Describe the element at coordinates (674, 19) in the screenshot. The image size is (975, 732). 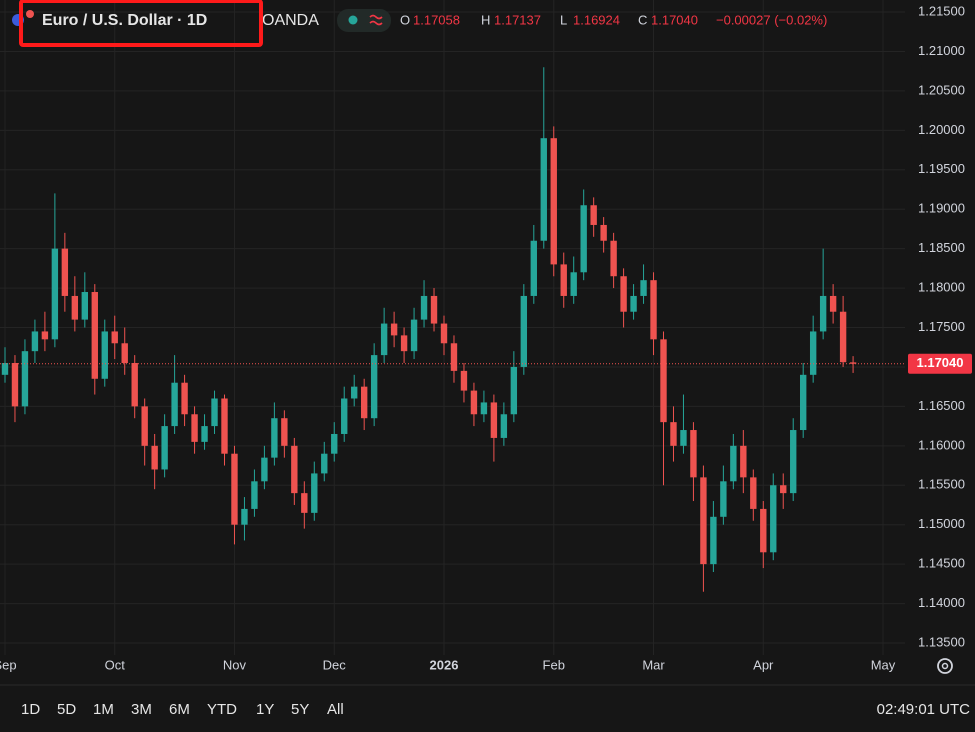
I see `ohlc-value: 1.17040` at that location.